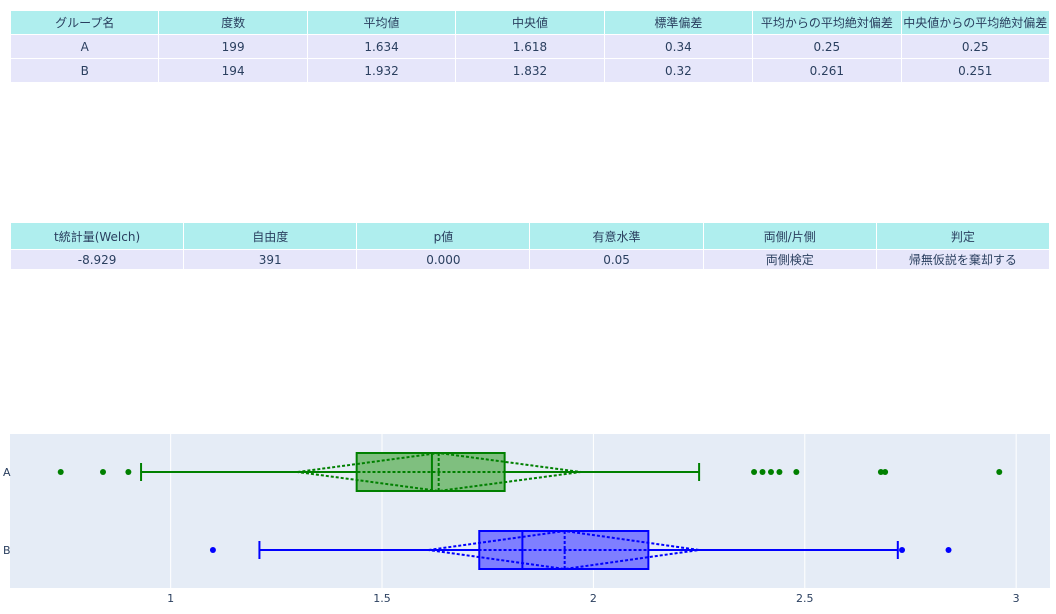 This screenshot has height=614, width=1056. What do you see at coordinates (616, 260) in the screenshot?
I see `test-cell: 0.05` at bounding box center [616, 260].